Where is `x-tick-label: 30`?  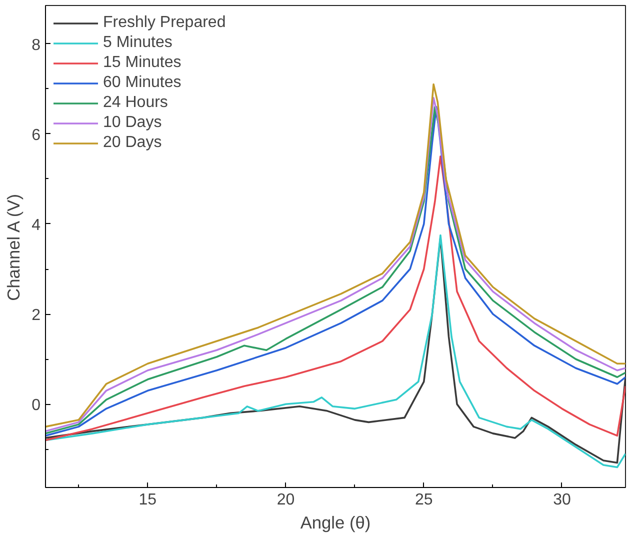
x-tick-label: 30 is located at coordinates (562, 500).